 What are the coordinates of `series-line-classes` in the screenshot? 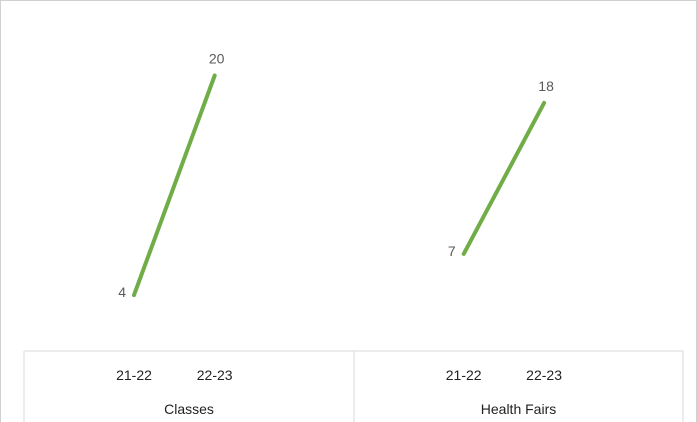 It's located at (174, 185).